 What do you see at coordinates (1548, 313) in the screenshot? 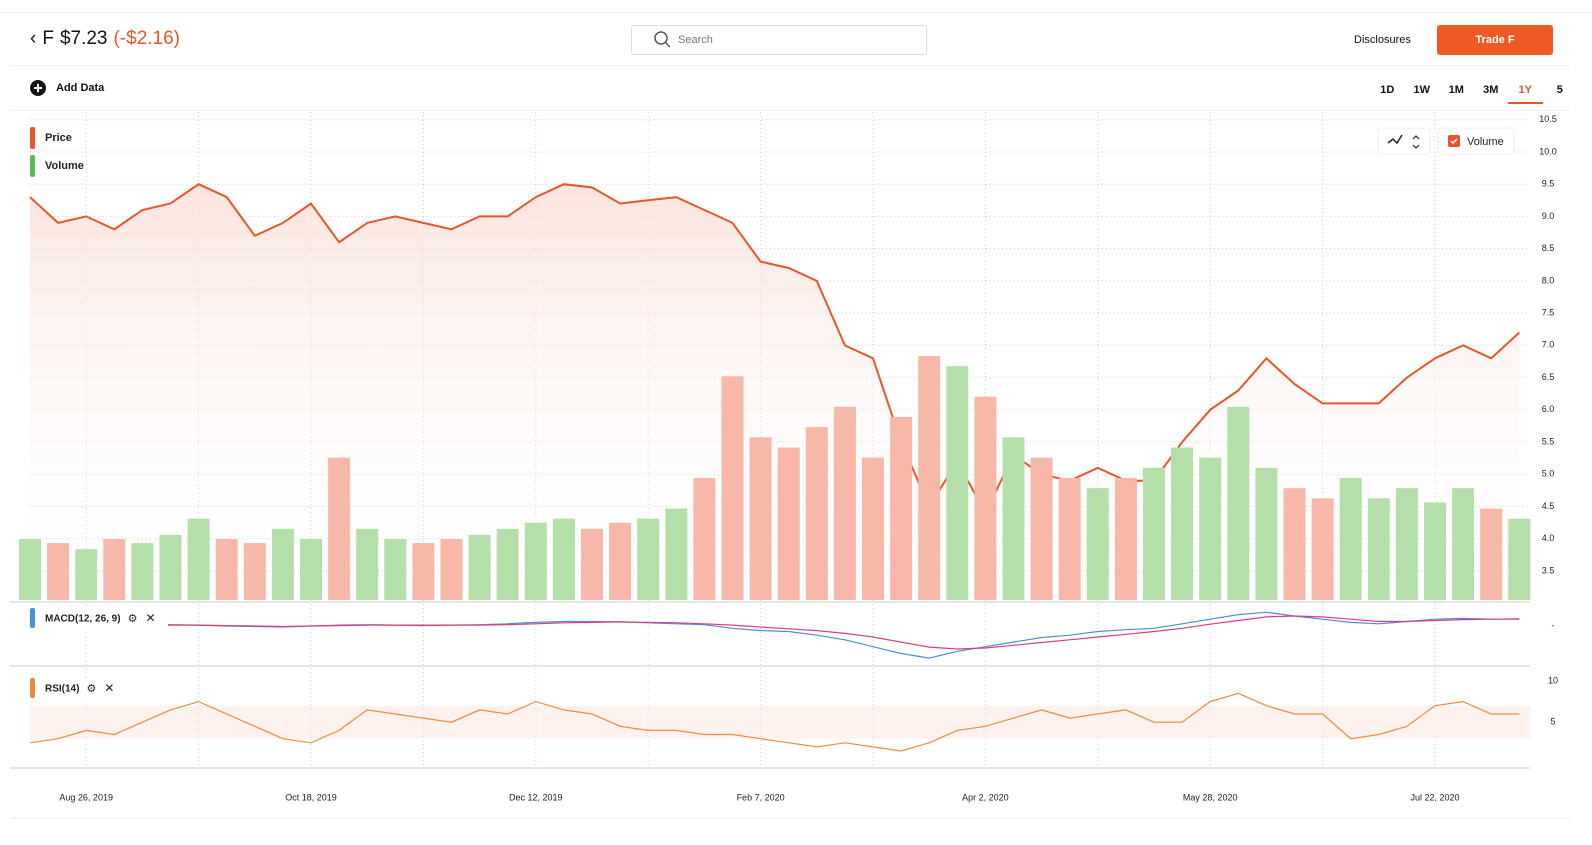
I see `y-tick-label: 7.5` at bounding box center [1548, 313].